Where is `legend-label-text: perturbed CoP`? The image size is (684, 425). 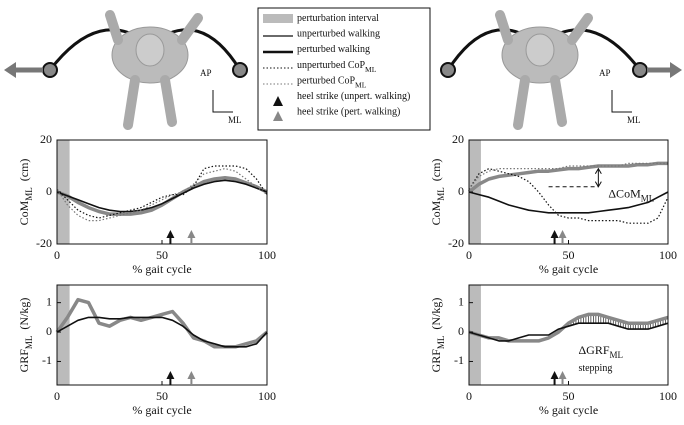 legend-label-text: perturbed CoP is located at coordinates (326, 81).